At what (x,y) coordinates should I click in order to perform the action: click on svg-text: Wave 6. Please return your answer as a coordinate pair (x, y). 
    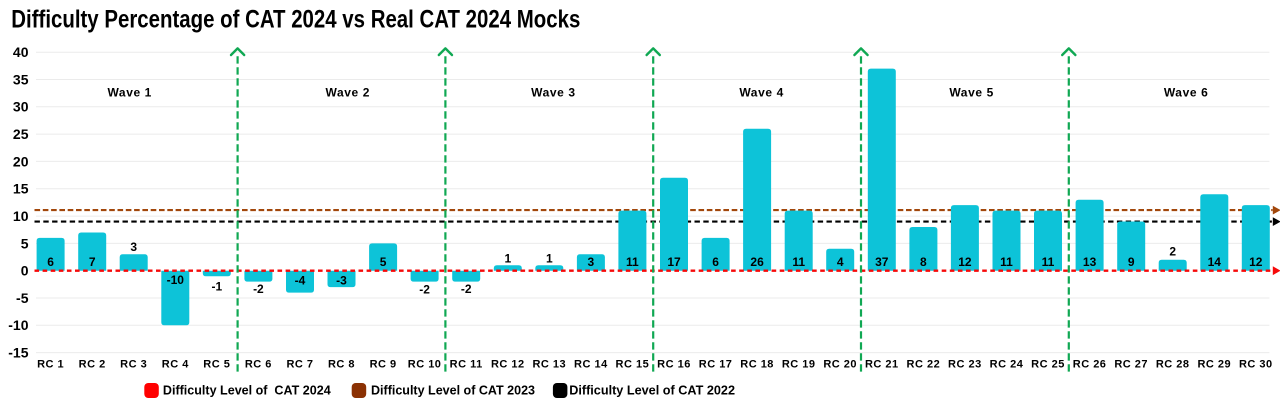
    Looking at the image, I should click on (1186, 92).